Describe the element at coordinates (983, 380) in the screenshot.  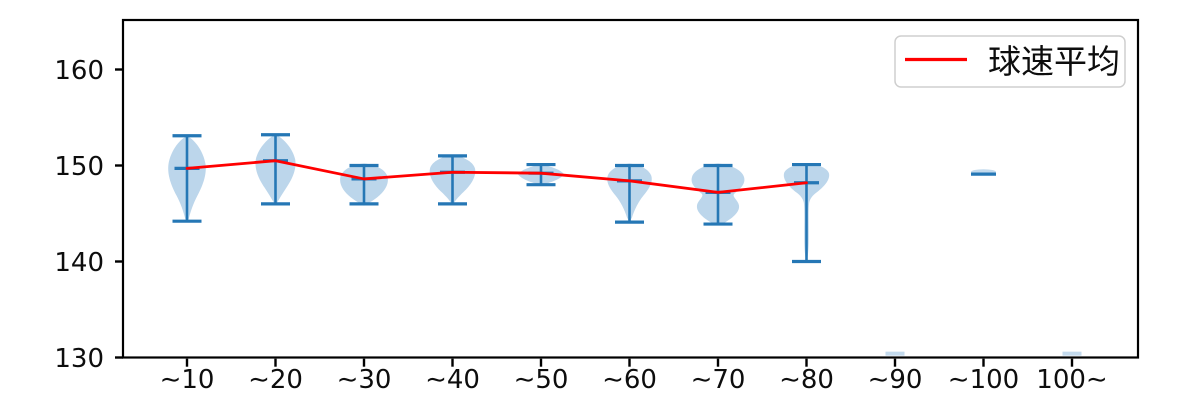
I see `x-tick-label: ∼100` at that location.